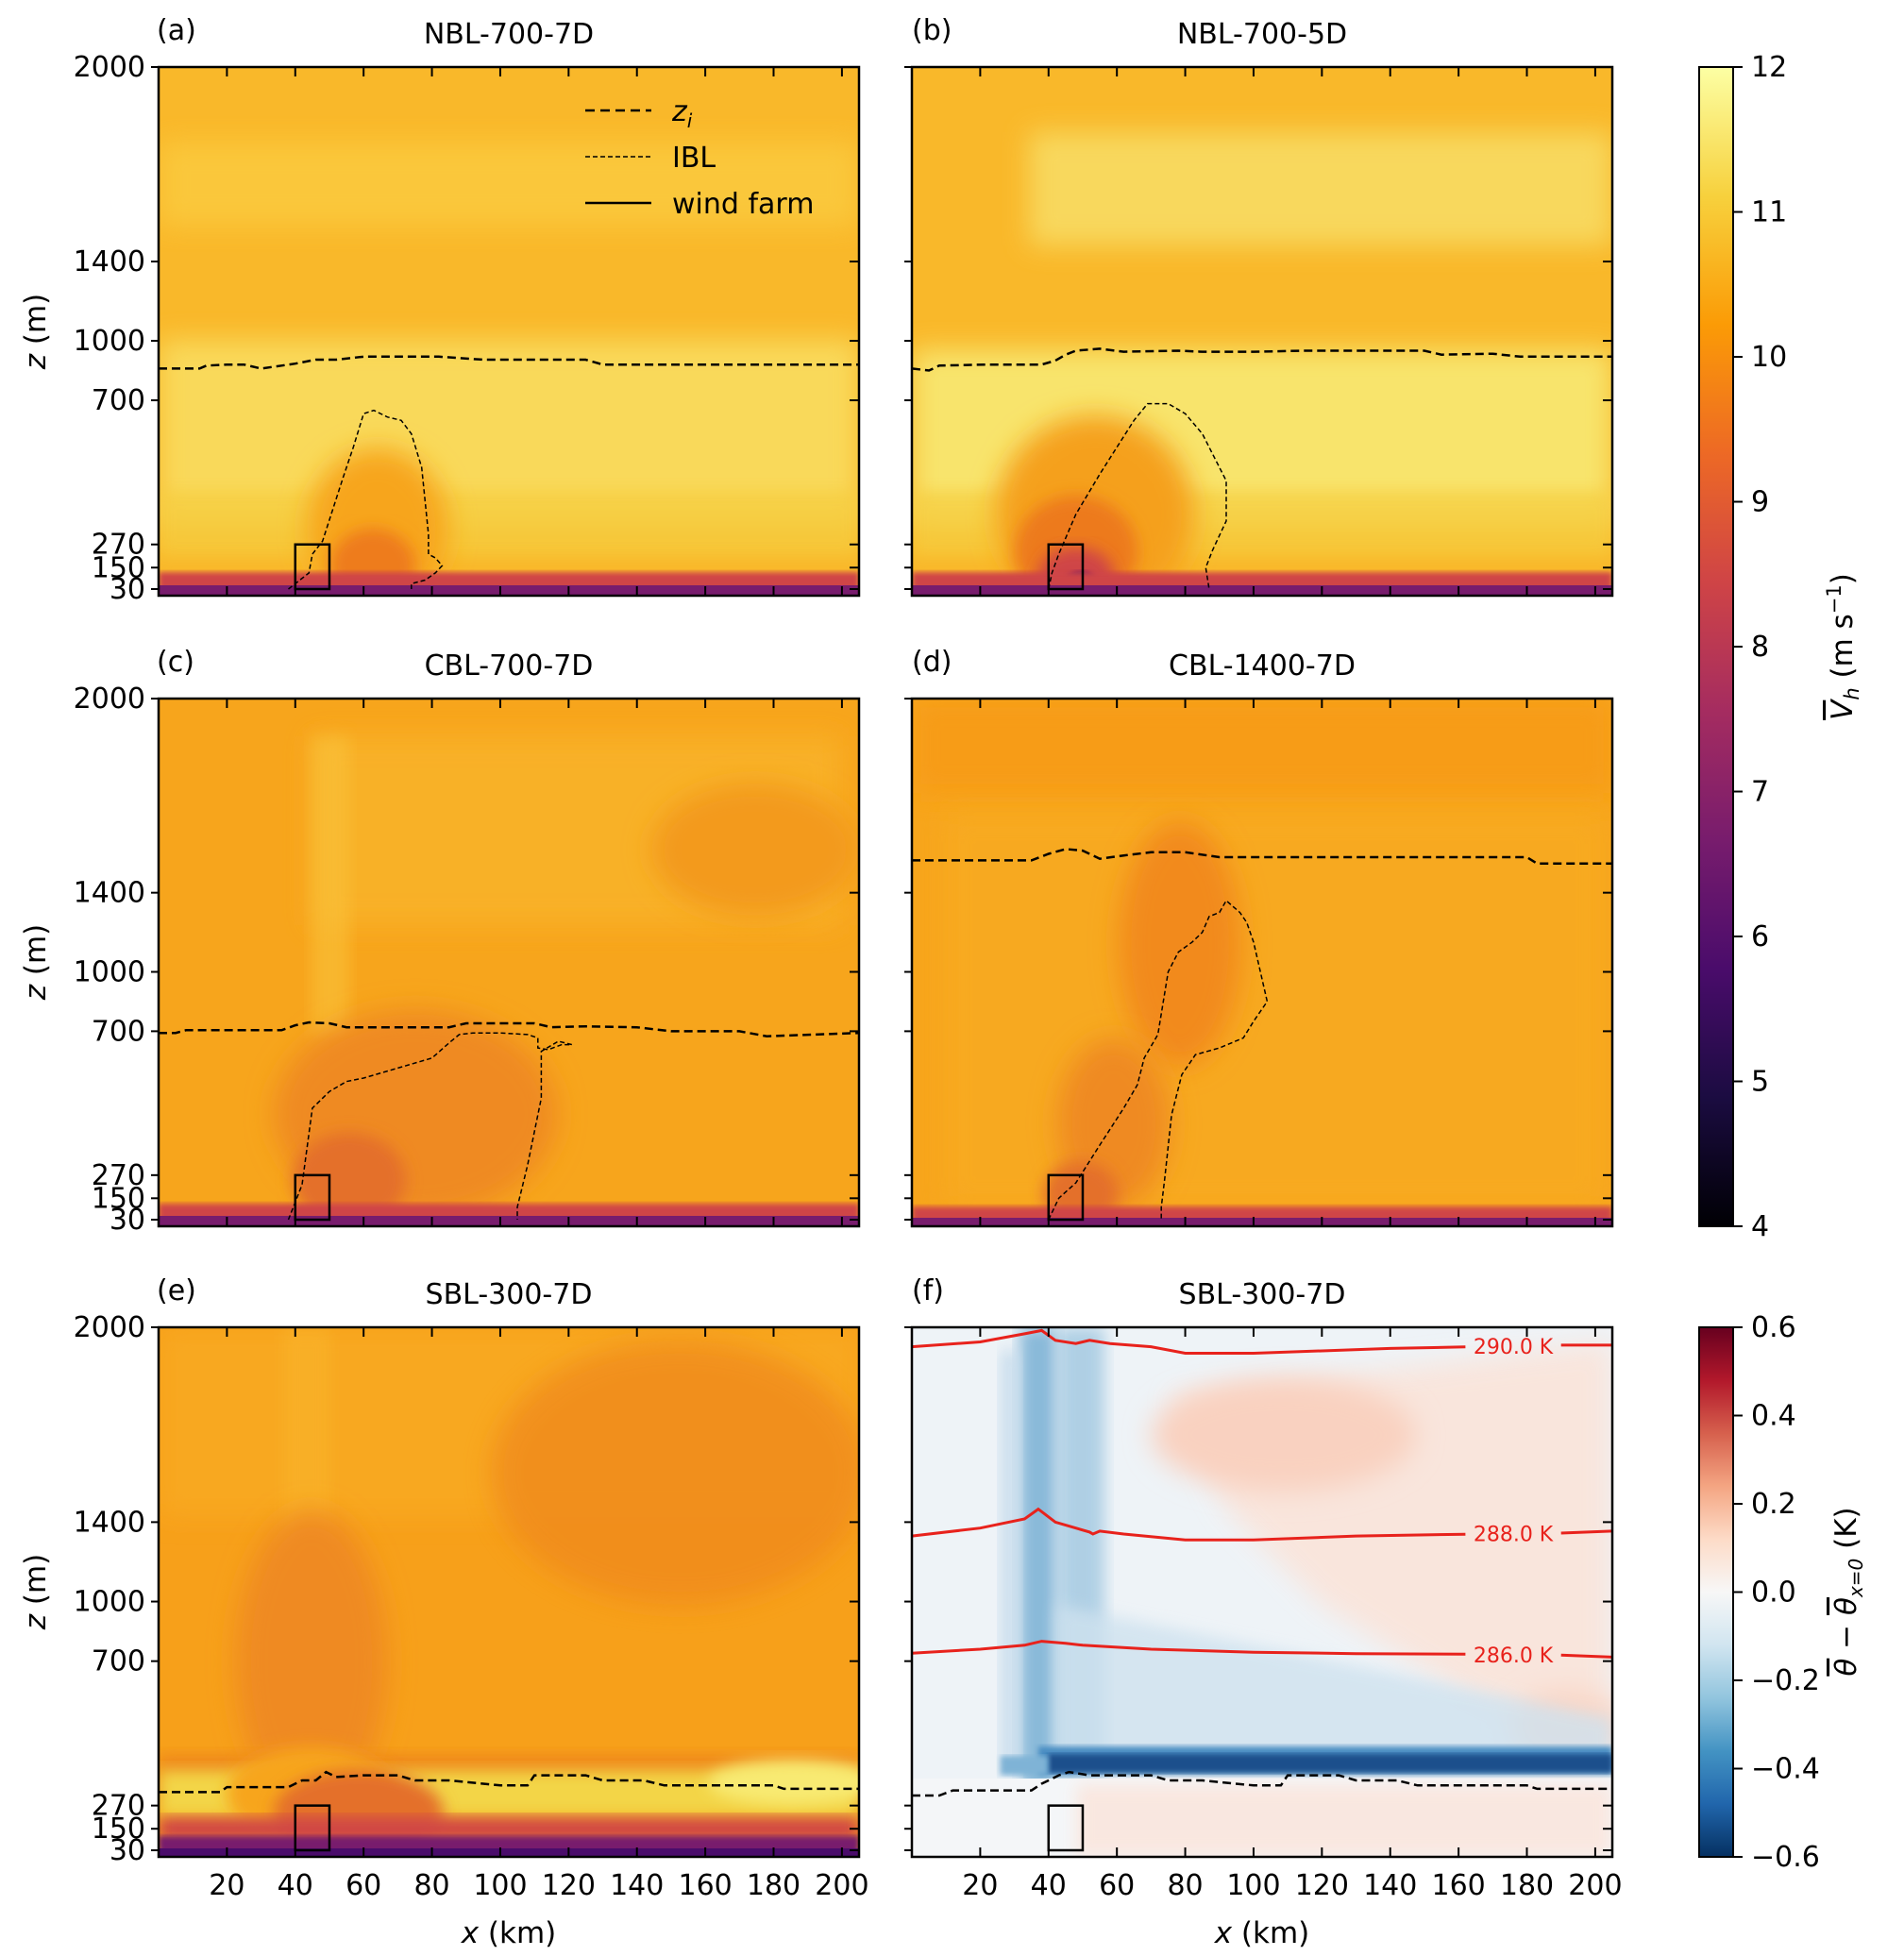  Describe the element at coordinates (1066, 1828) in the screenshot. I see `wind-farm-box-f` at that location.